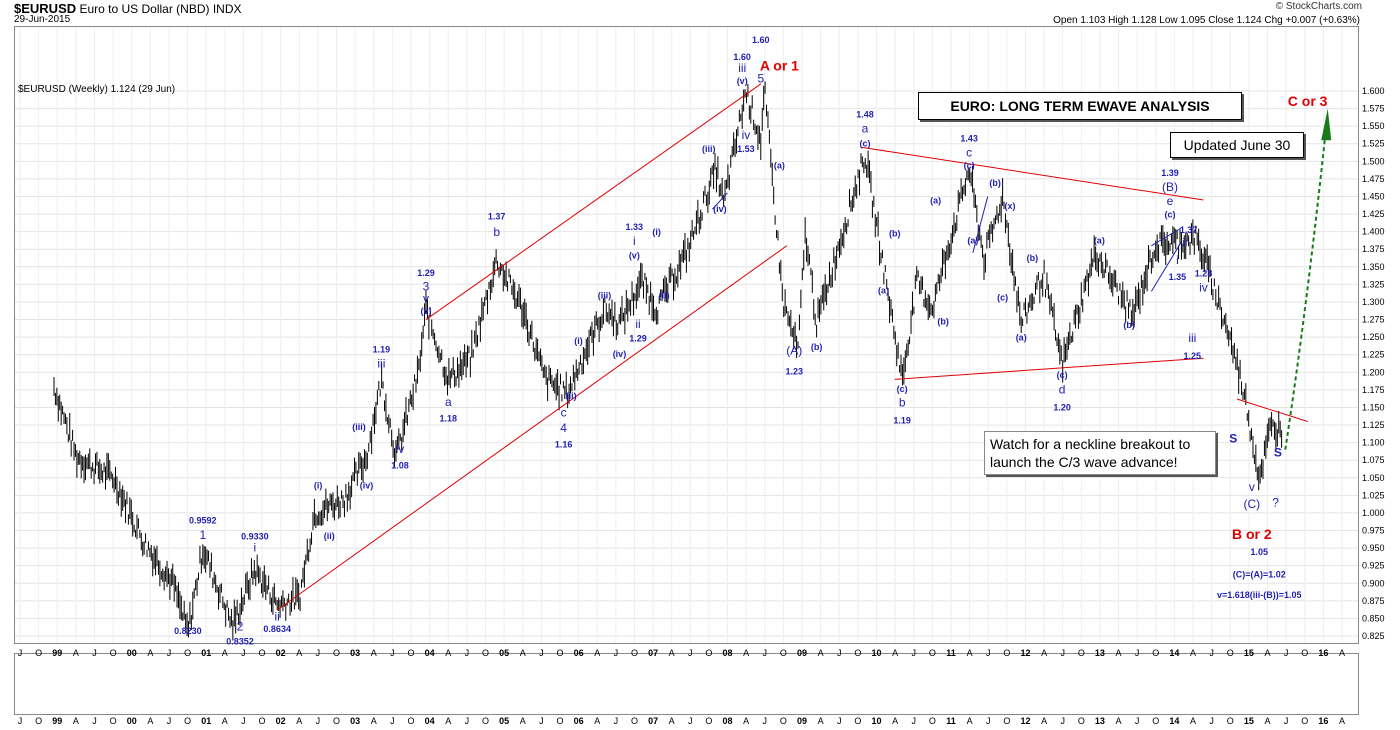  Describe the element at coordinates (995, 183) in the screenshot. I see `wave-label: (b)` at that location.